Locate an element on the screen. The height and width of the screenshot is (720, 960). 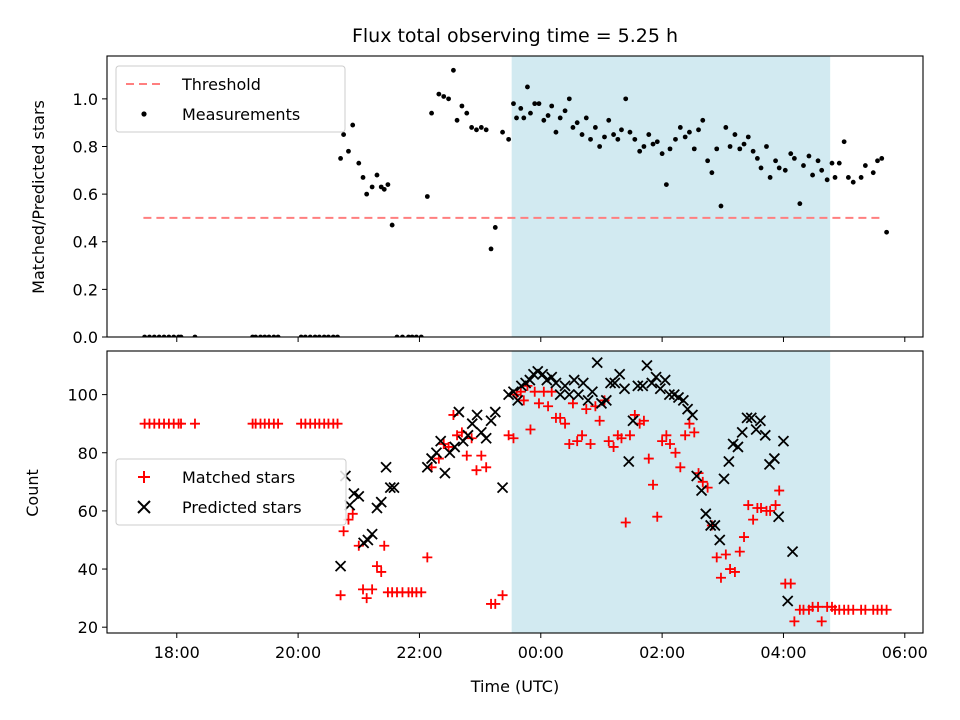
y-tick-label: 100 is located at coordinates (82, 395).